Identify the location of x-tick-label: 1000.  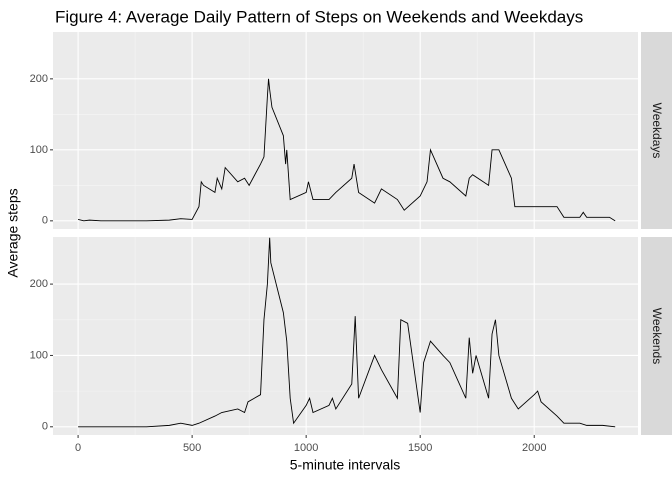
(306, 448).